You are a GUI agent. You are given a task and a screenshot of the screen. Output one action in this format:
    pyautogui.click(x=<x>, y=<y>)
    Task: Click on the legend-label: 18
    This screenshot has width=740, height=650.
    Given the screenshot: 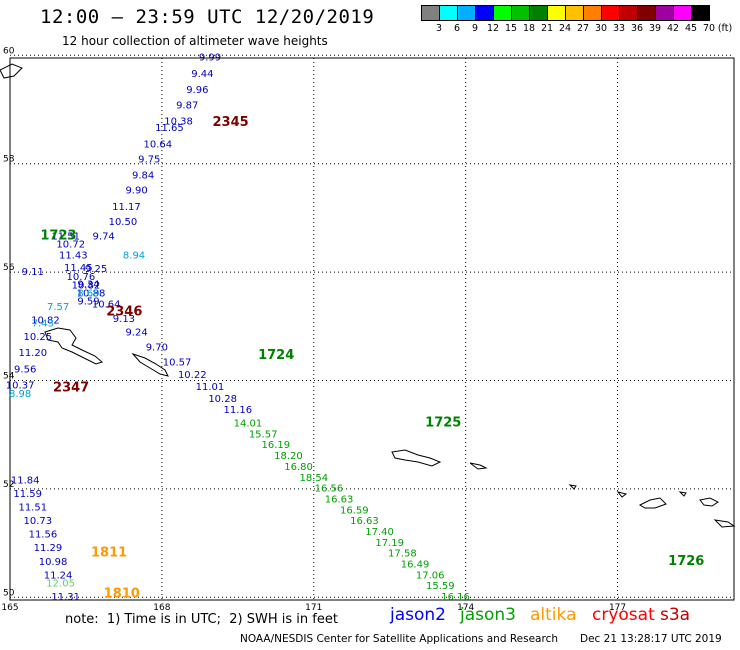 What is the action you would take?
    pyautogui.click(x=529, y=28)
    